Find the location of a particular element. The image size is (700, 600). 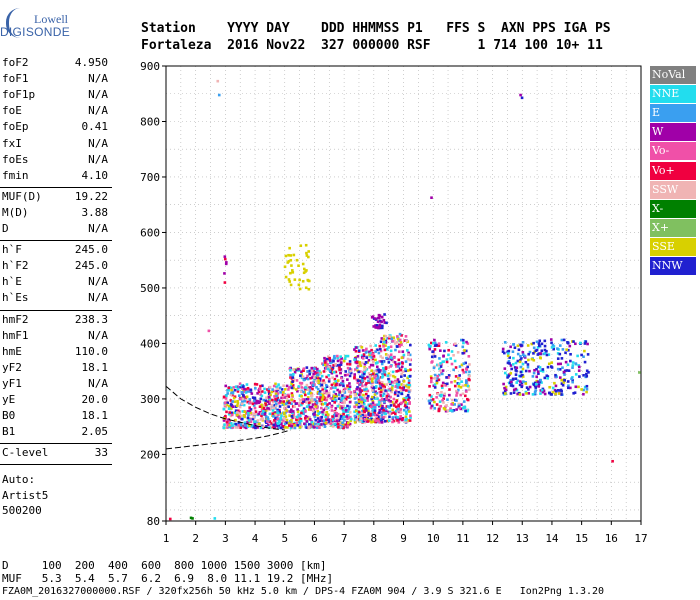

param-key: foEp is located at coordinates (15, 127).